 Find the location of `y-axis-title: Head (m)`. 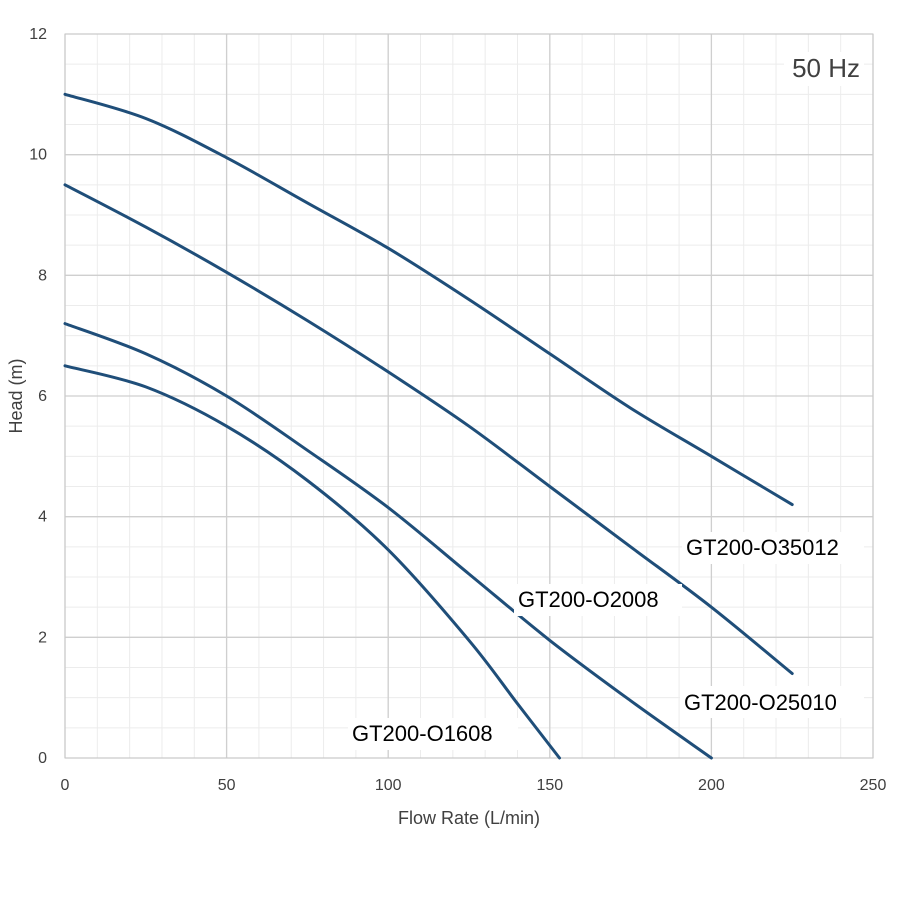

y-axis-title: Head (m) is located at coordinates (16, 395).